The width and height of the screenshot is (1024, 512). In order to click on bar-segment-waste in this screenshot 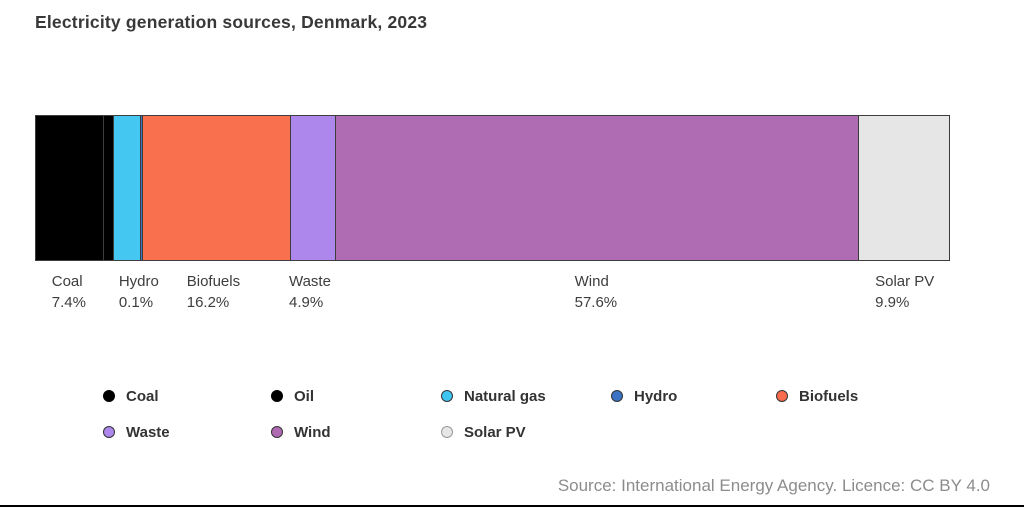, I will do `click(313, 188)`.